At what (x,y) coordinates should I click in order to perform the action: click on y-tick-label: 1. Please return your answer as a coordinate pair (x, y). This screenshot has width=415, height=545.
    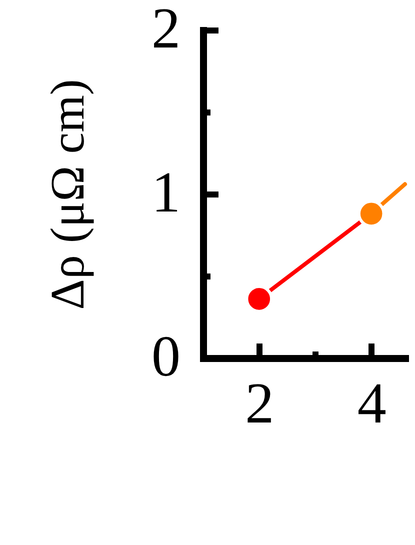
    Looking at the image, I should click on (166, 192).